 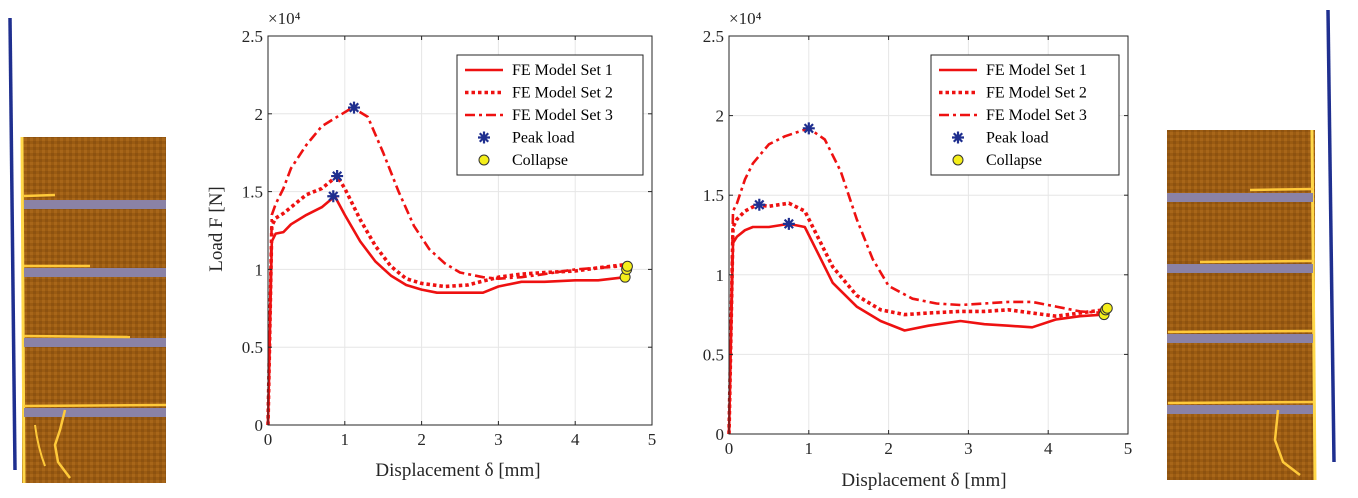 What do you see at coordinates (1331, 236) in the screenshot?
I see `right-deformation-line` at bounding box center [1331, 236].